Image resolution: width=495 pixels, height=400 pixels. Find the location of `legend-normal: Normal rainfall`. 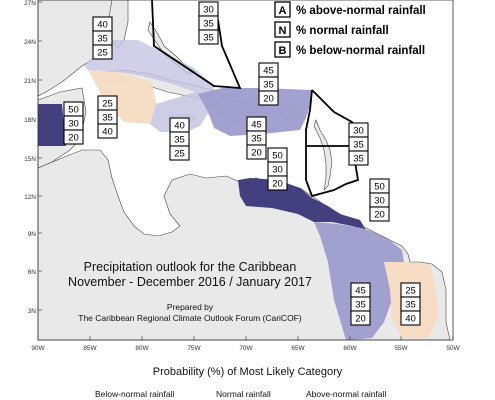

legend-normal: Normal rainfall is located at coordinates (243, 394).